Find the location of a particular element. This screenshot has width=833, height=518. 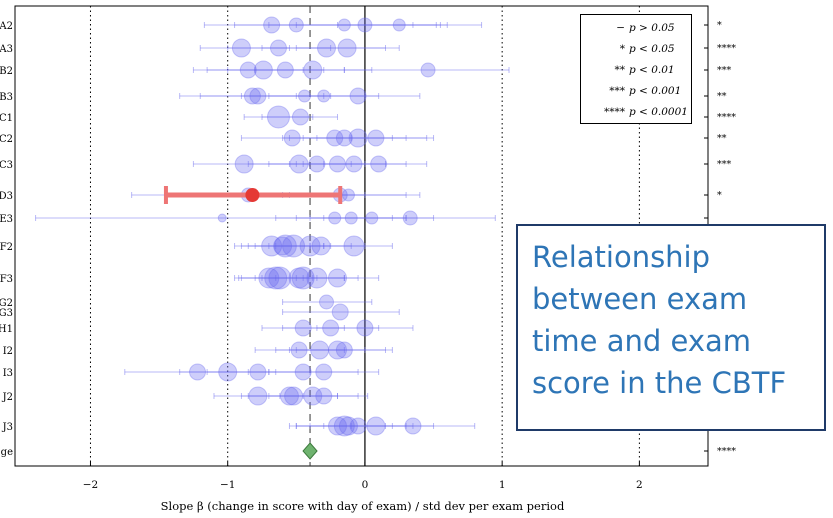

callout-line: between exam is located at coordinates (640, 299).